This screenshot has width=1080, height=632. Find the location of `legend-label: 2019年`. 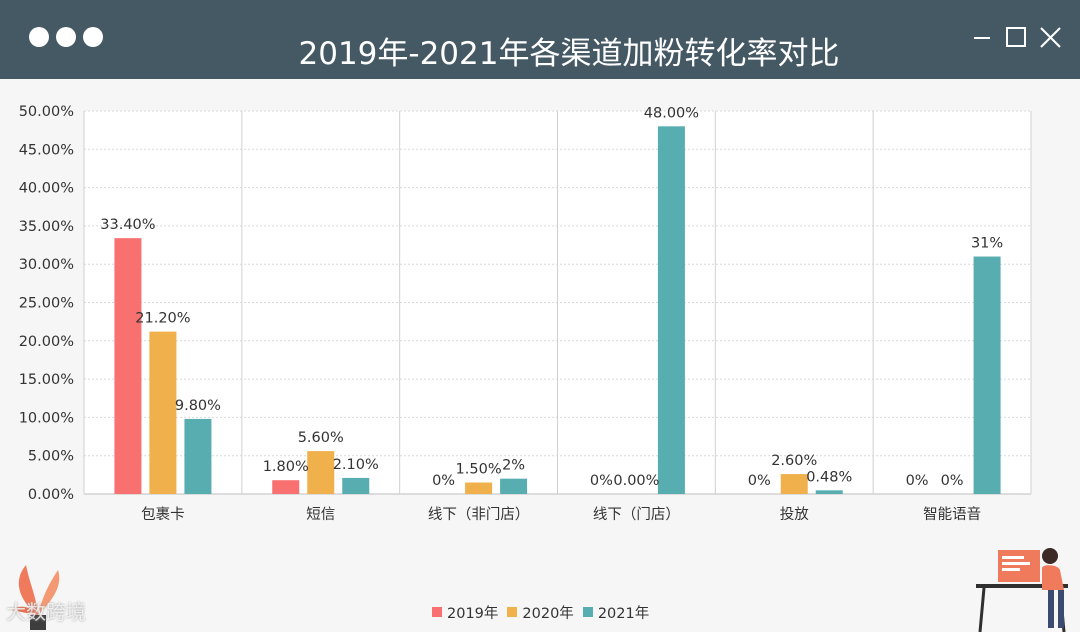

legend-label: 2019年 is located at coordinates (473, 613).